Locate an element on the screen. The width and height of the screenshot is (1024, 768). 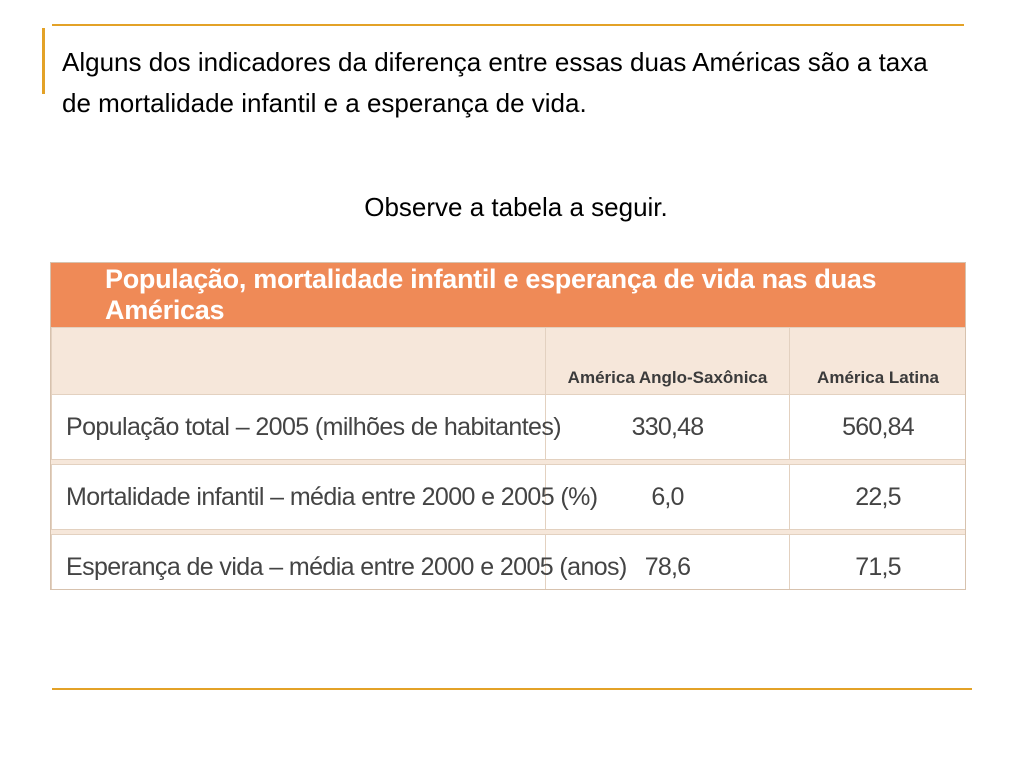
cell-anglo: 78,6 is located at coordinates (667, 561).